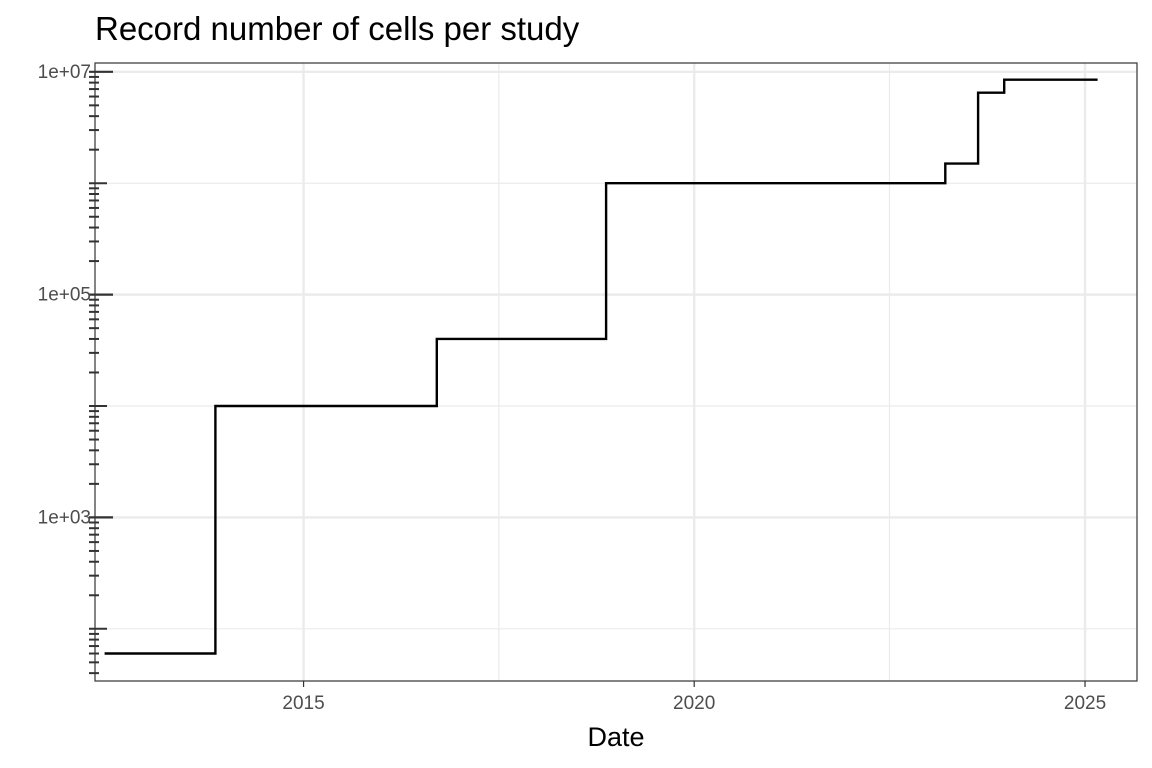 The height and width of the screenshot is (768, 1152). I want to click on y-axis: 1e+03 1e+05 1e+07, so click(75, 368).